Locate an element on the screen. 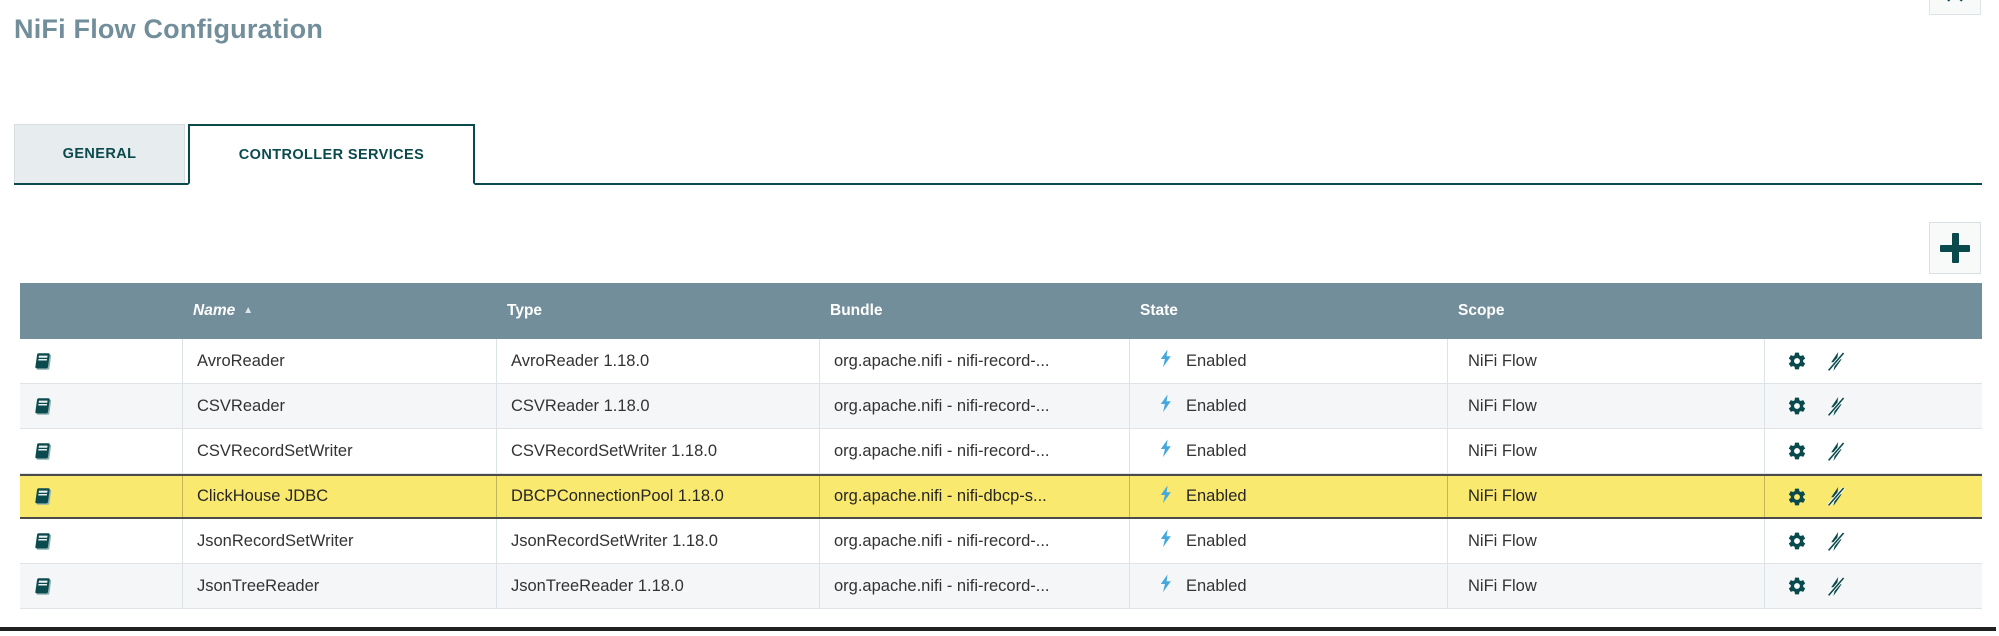 This screenshot has height=636, width=1999. cell-name: JsonTreeReader is located at coordinates (340, 586).